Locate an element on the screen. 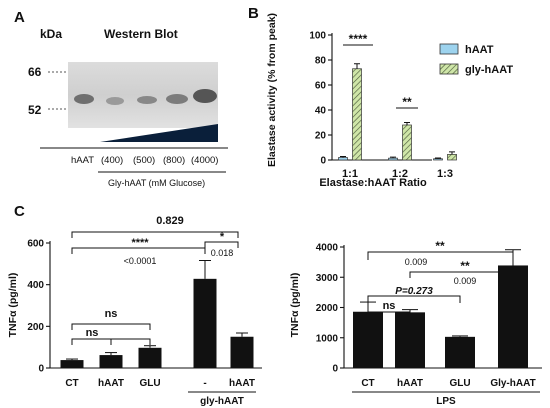  bracket-ns-glu is located at coordinates (111, 326).